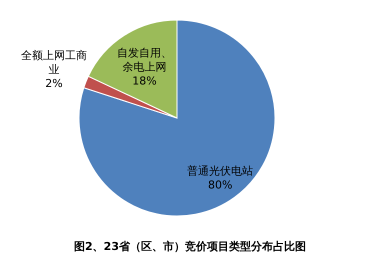  I want to click on data-label: 2%, so click(54, 83).